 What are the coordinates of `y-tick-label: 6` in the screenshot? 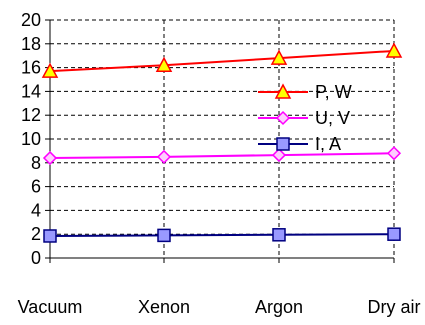 It's located at (36, 187).